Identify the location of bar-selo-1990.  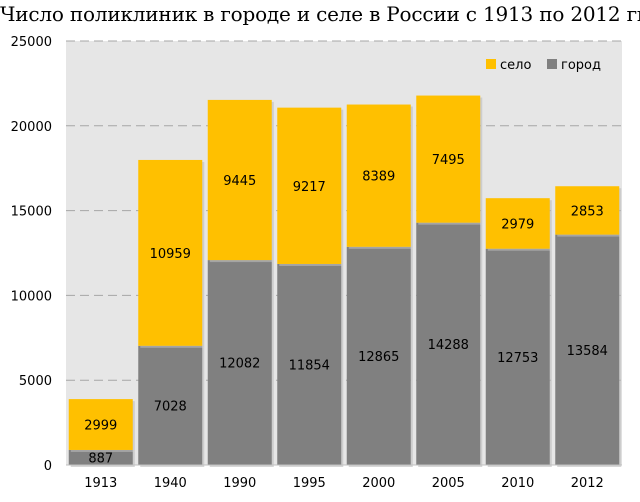
(239, 180).